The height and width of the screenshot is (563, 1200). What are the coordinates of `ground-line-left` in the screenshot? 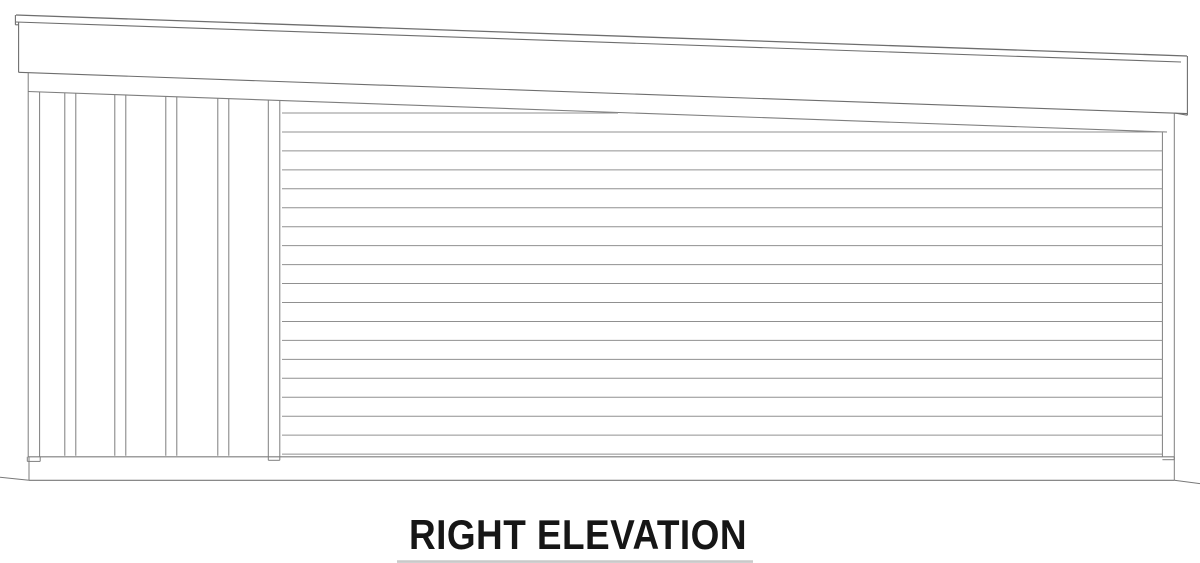 It's located at (15, 478).